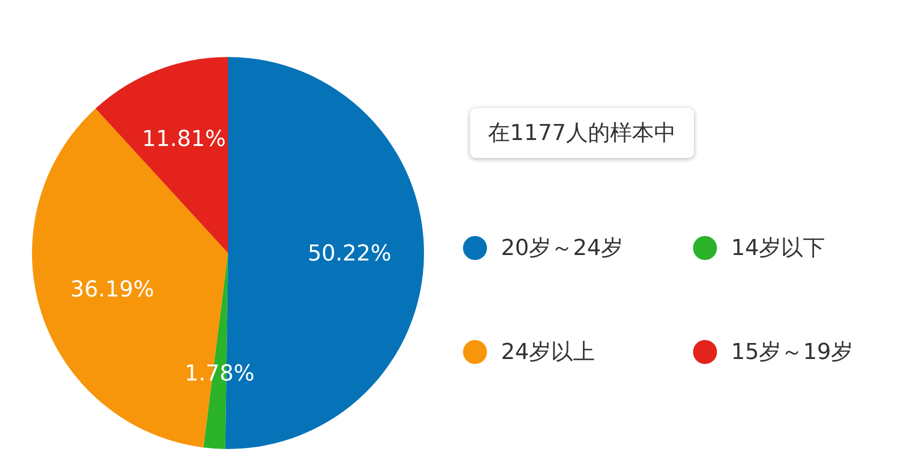  I want to click on legend-label: 15岁～19岁, so click(792, 353).